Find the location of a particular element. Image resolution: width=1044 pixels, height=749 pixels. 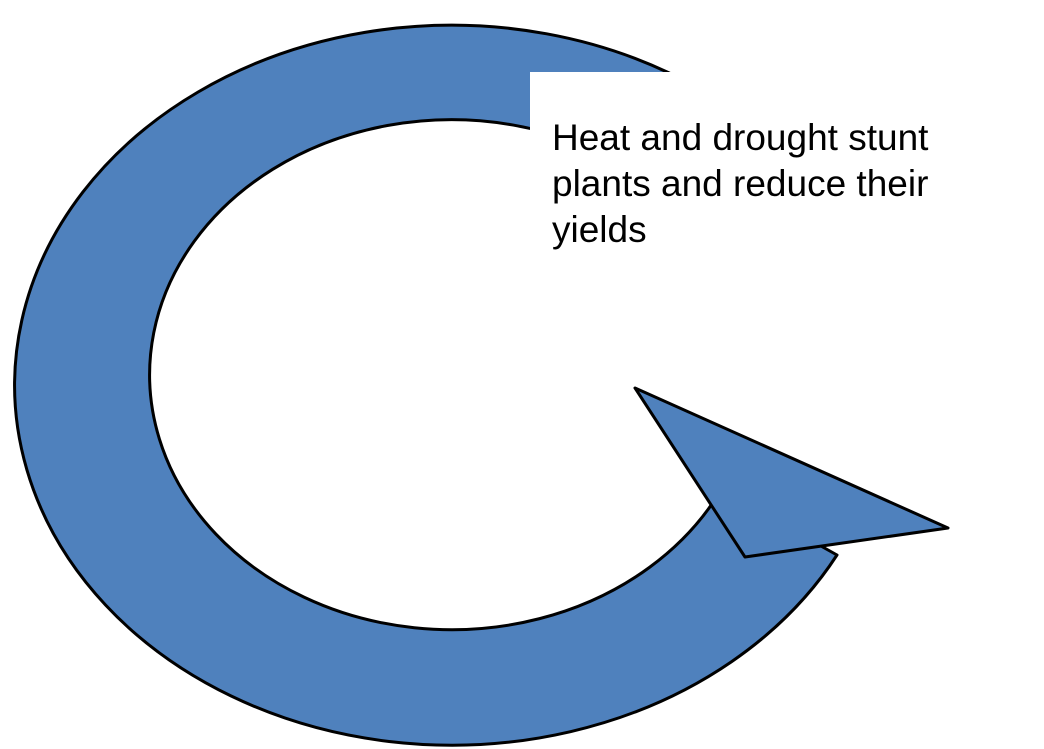

arrow-head is located at coordinates (791, 472).